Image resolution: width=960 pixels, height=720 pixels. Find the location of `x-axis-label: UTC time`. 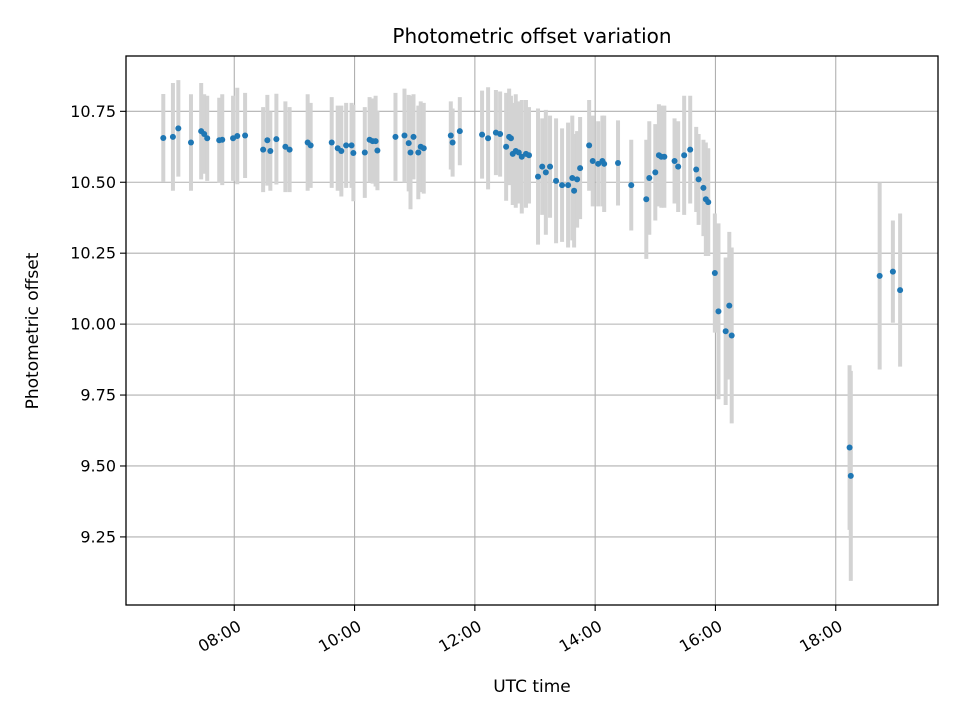

x-axis-label: UTC time is located at coordinates (532, 687).